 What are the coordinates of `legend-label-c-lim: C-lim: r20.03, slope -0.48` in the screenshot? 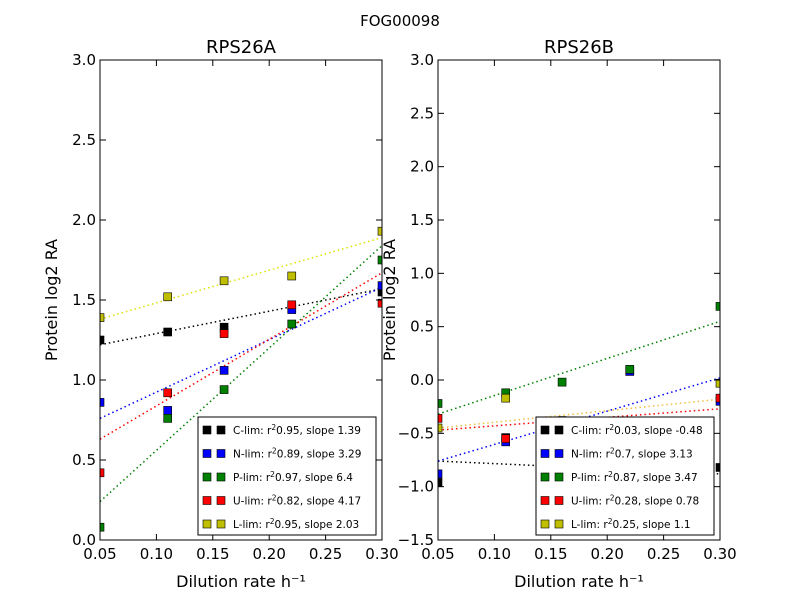 It's located at (637, 430).